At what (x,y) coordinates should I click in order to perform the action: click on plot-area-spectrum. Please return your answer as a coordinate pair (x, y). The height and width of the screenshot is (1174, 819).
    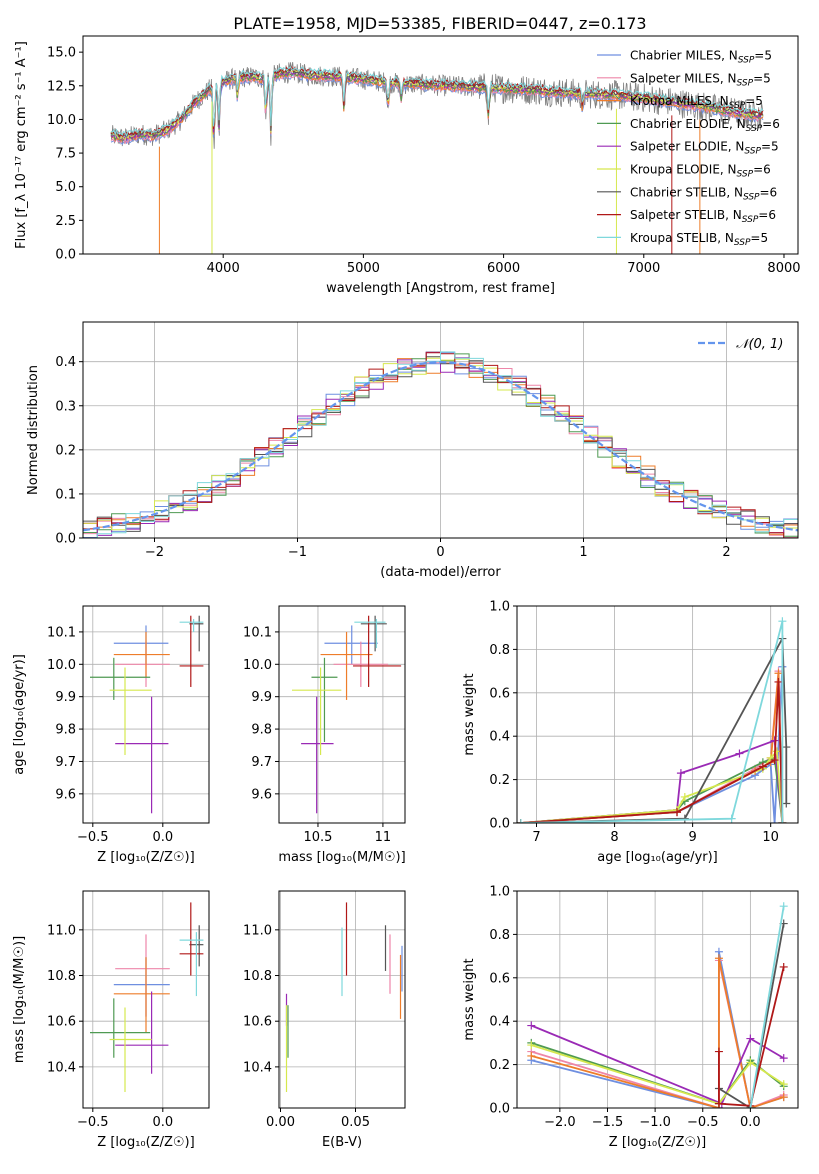
    Looking at the image, I should click on (437, 157).